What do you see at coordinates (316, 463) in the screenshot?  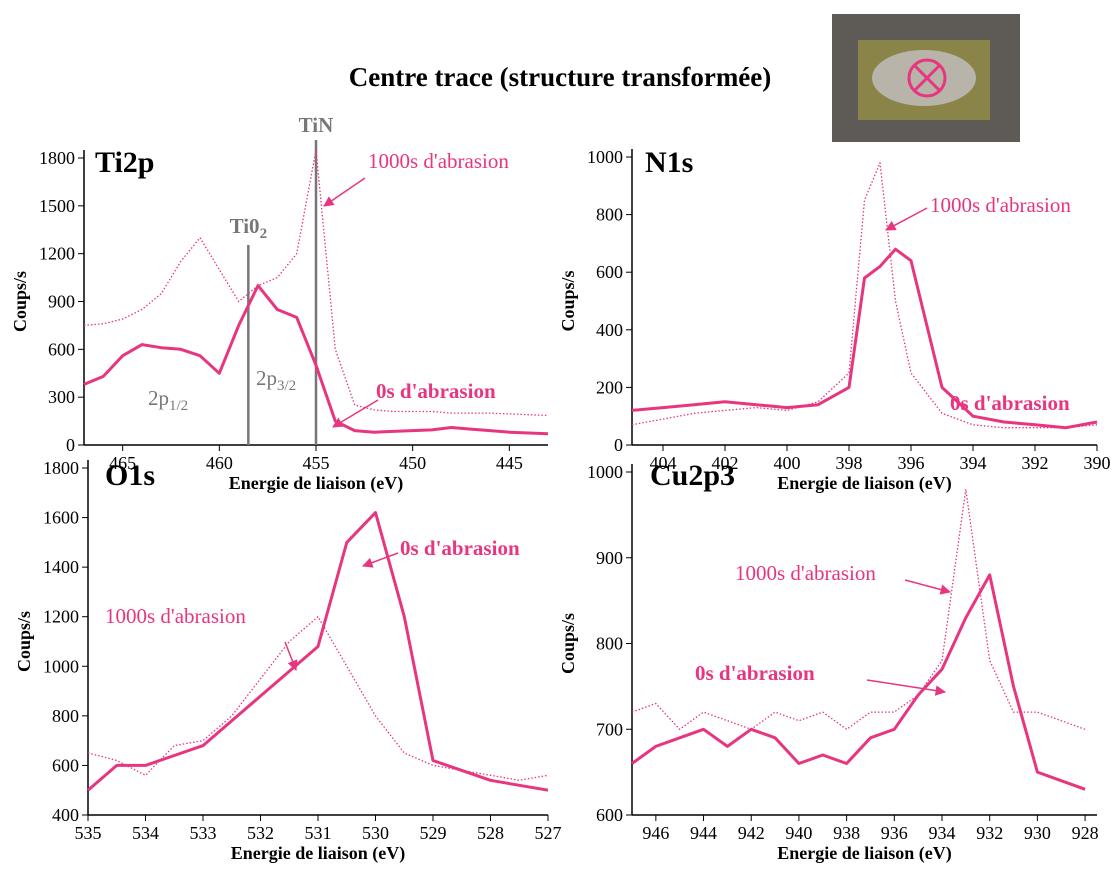 I see `x-tick-label: 455` at bounding box center [316, 463].